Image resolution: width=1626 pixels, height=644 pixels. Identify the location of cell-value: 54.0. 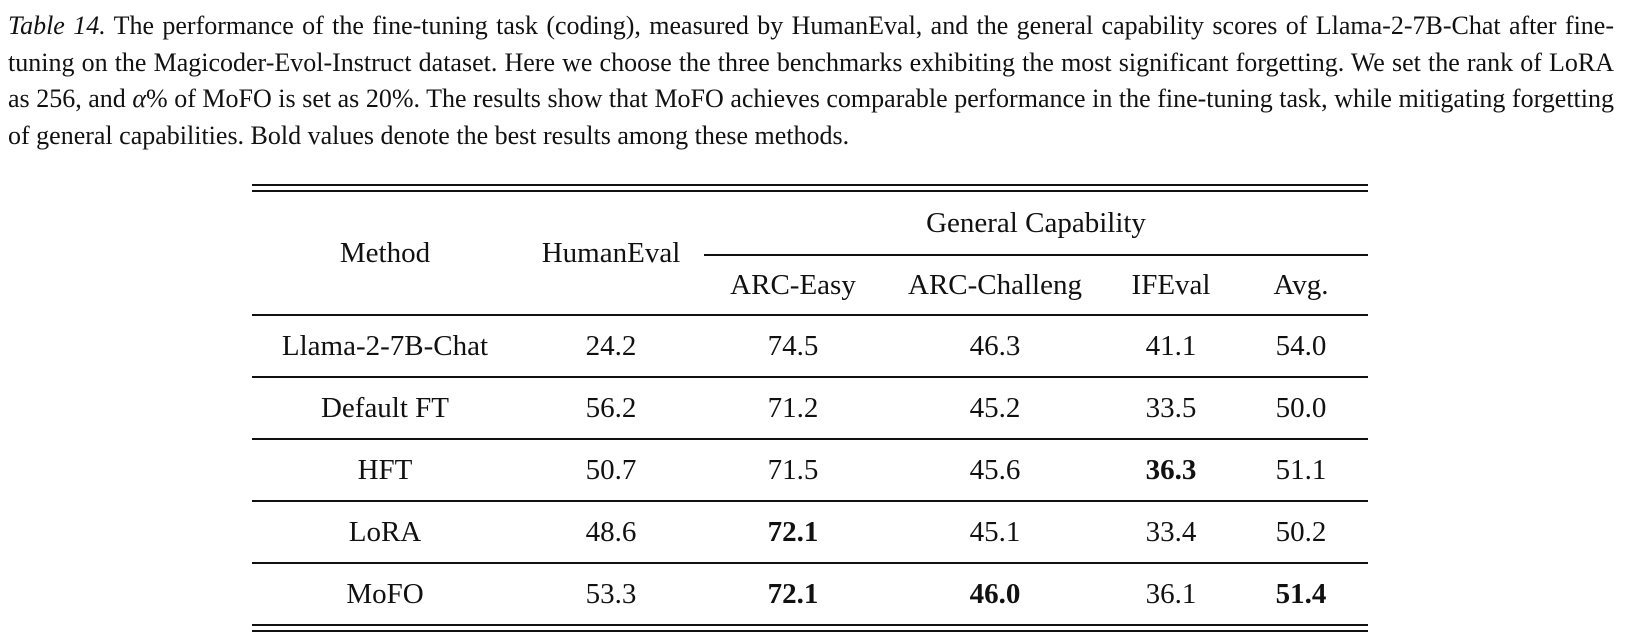
(1301, 345).